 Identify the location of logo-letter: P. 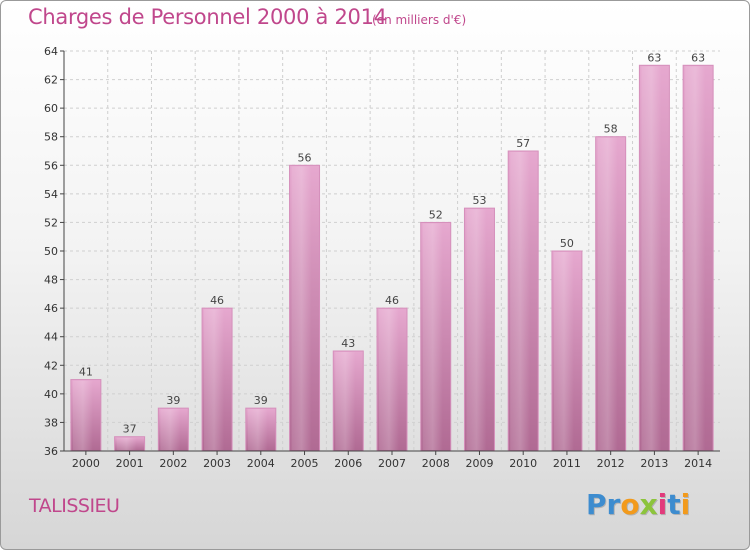
(596, 504).